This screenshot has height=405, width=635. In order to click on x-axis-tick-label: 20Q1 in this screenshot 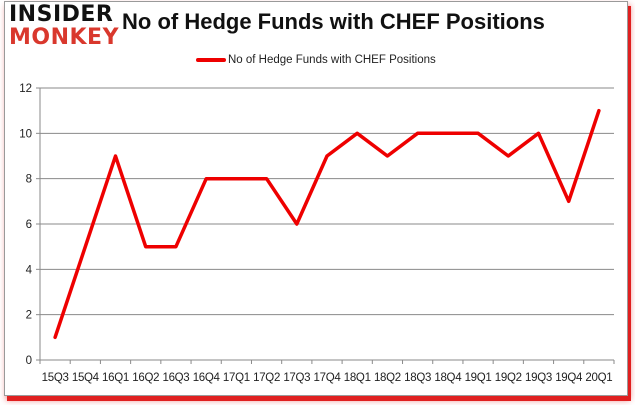, I will do `click(598, 378)`.